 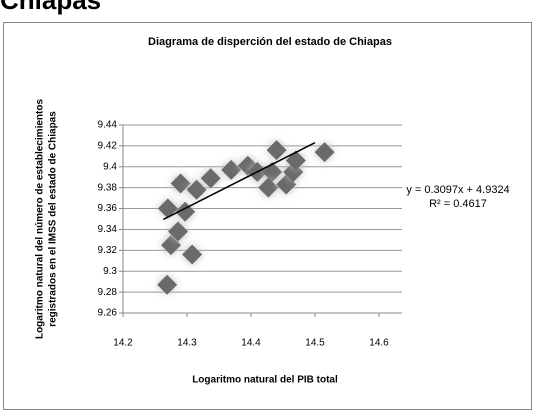 What do you see at coordinates (108, 208) in the screenshot?
I see `y-tick-label: 9.36` at bounding box center [108, 208].